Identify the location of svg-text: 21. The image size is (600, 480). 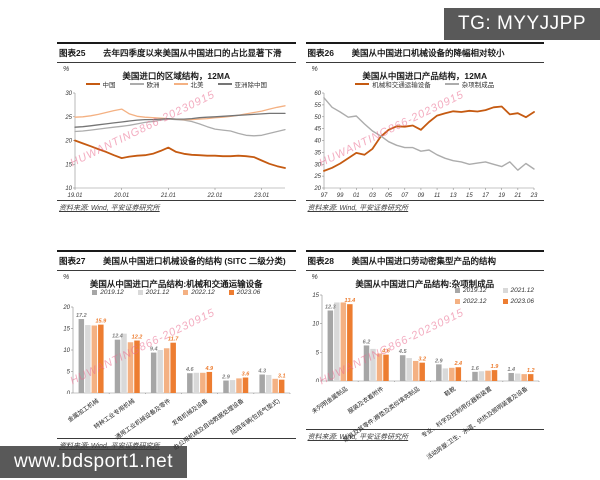
(517, 196).